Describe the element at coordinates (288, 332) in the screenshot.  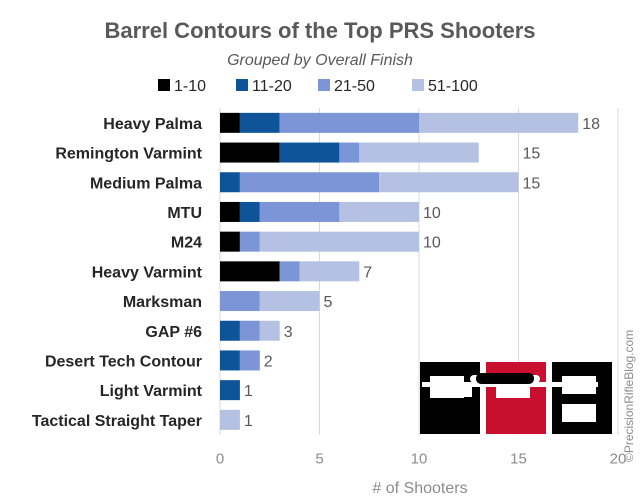
I see `total-label: 3` at that location.